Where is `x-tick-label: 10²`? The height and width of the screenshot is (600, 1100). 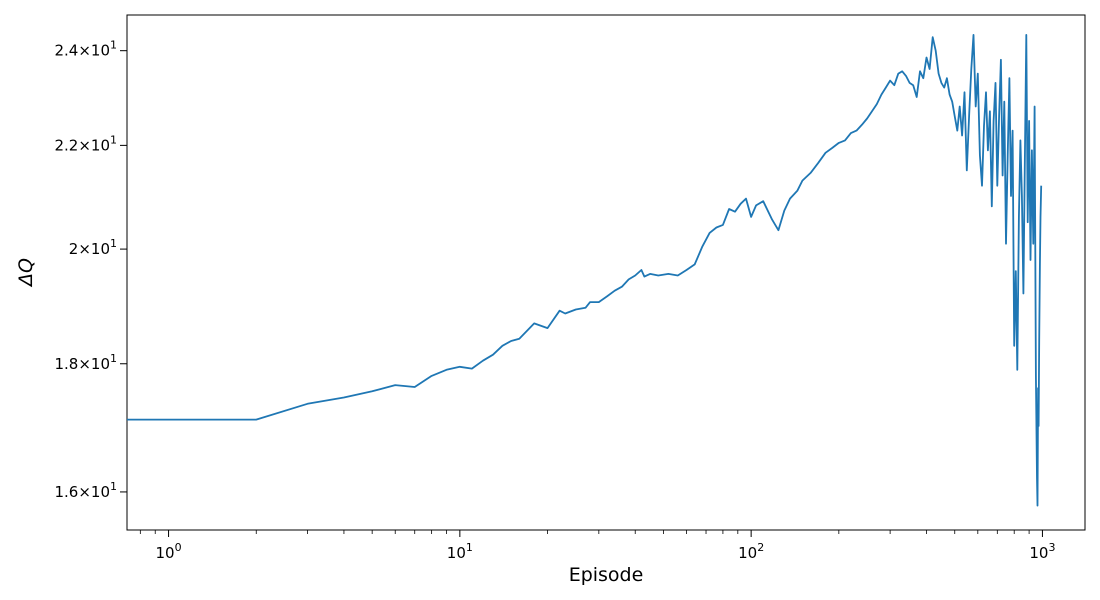
x-tick-label: 10² is located at coordinates (751, 551).